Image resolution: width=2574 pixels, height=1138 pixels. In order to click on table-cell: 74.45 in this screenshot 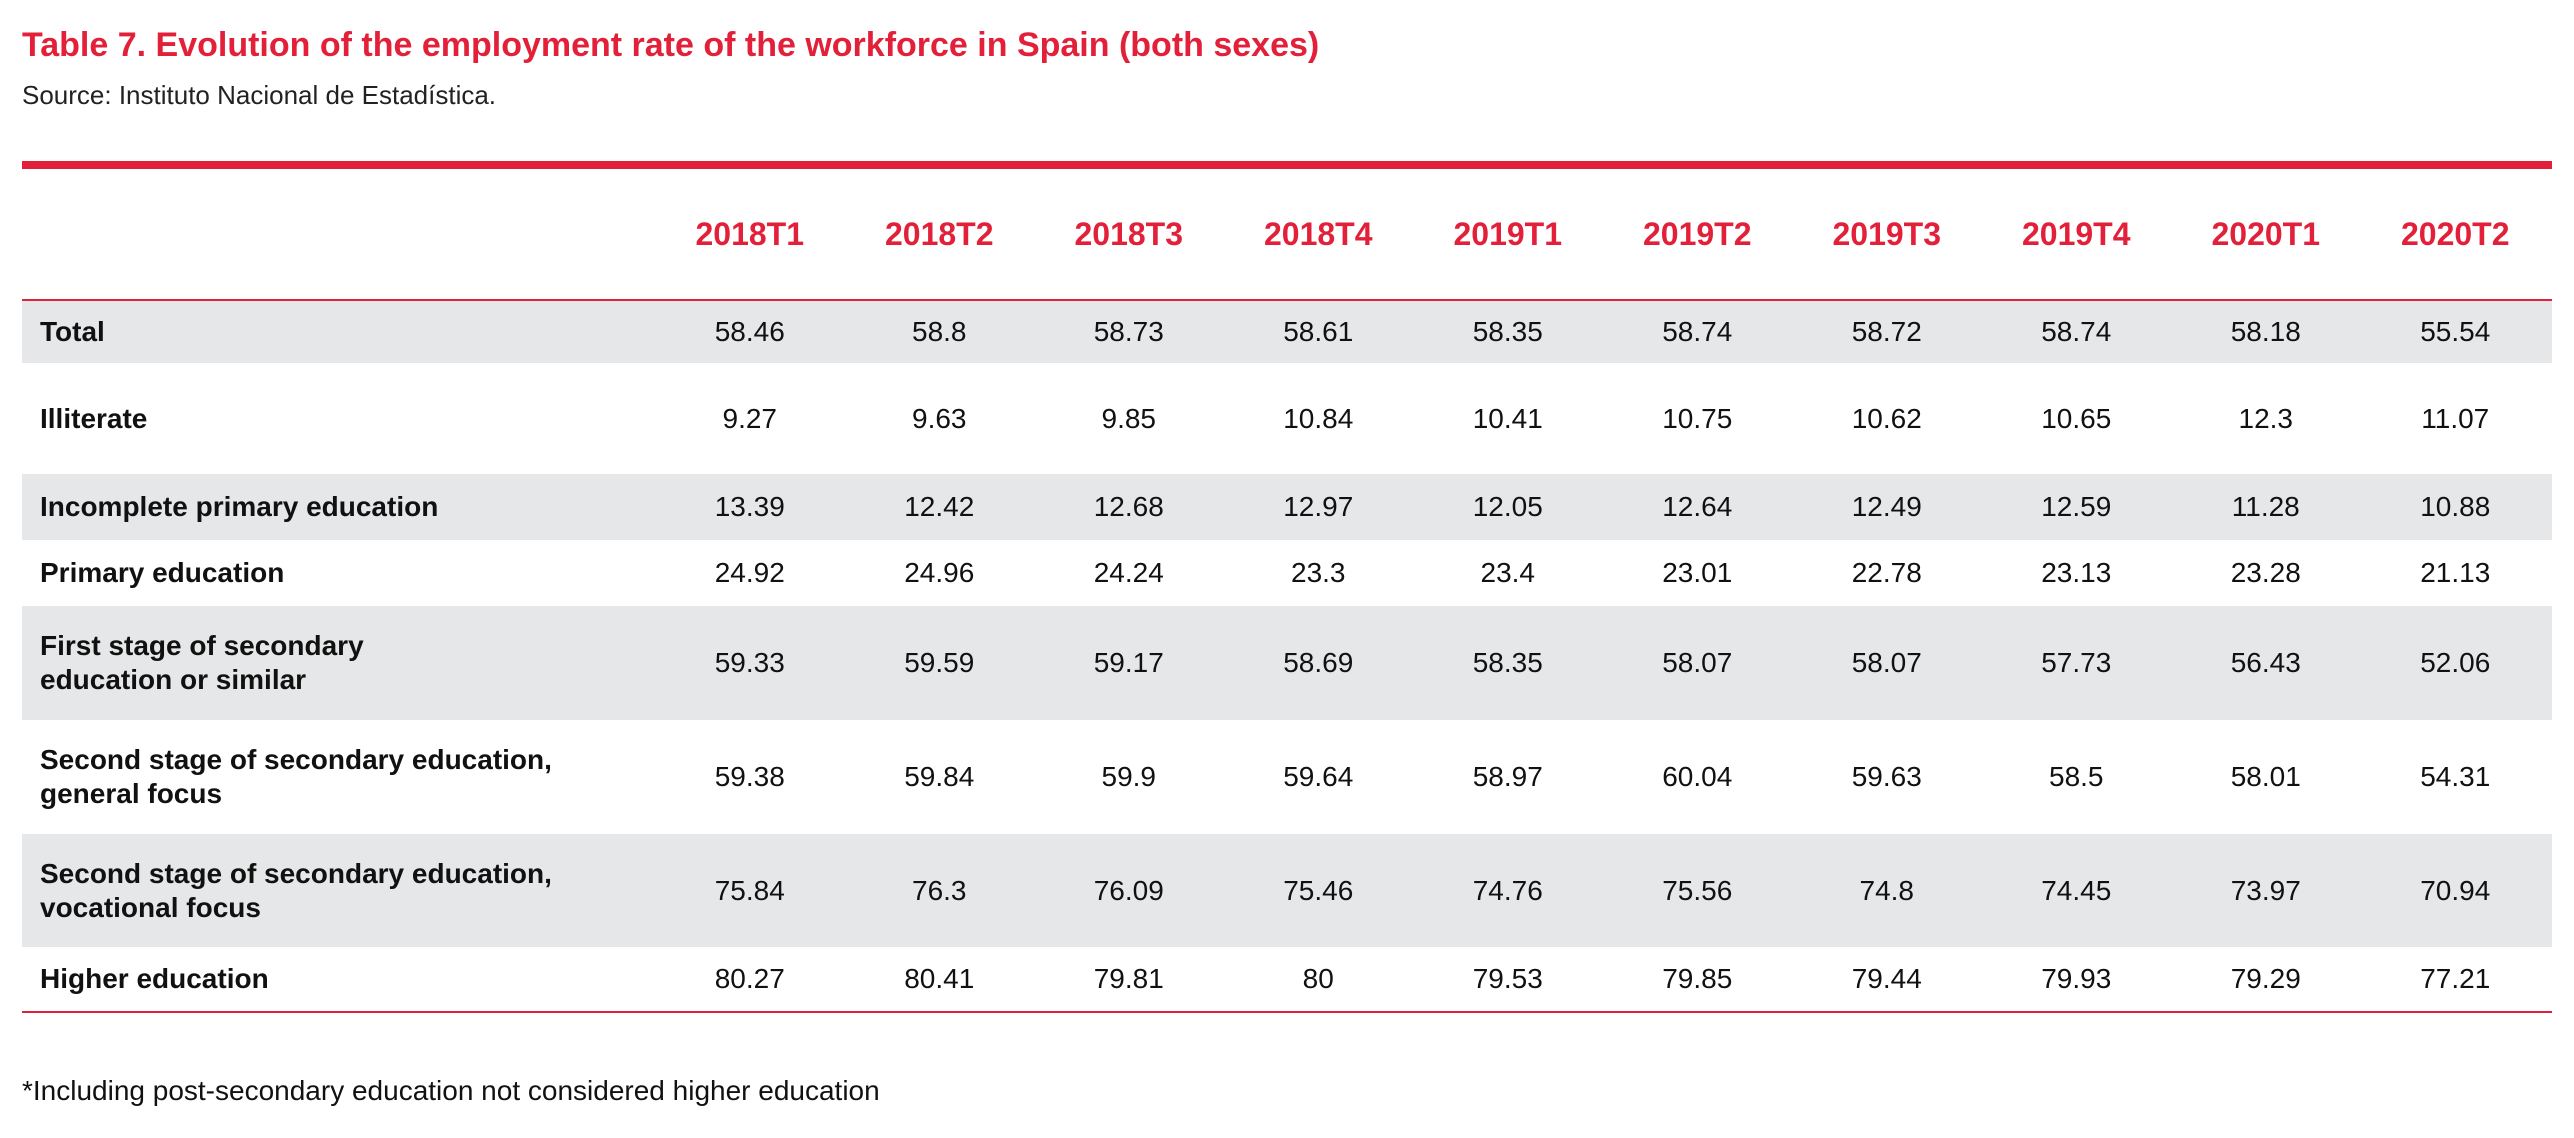, I will do `click(2076, 890)`.